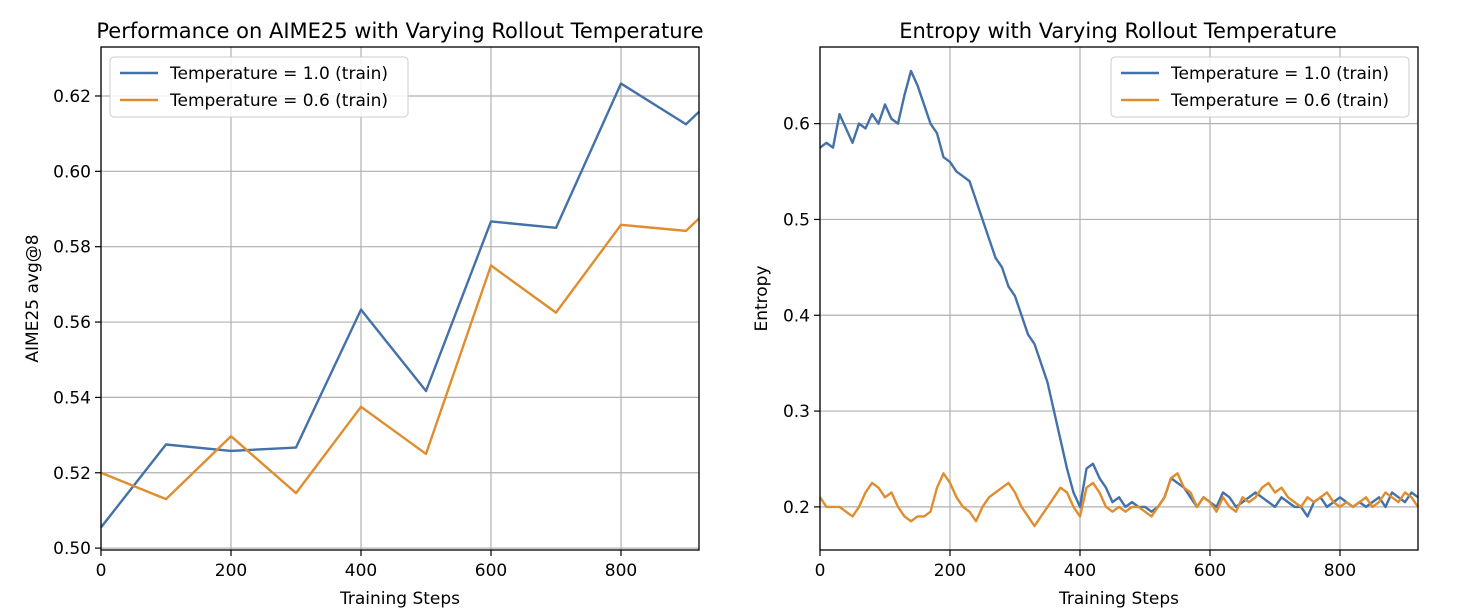  I want to click on y-axis-label: Entropy, so click(762, 298).